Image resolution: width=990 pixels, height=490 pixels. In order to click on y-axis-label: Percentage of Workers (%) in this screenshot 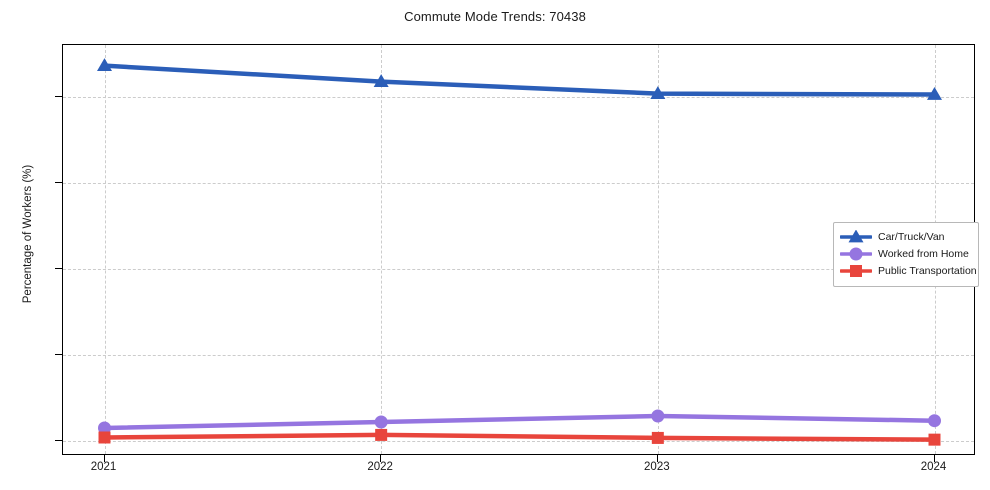, I will do `click(28, 234)`.